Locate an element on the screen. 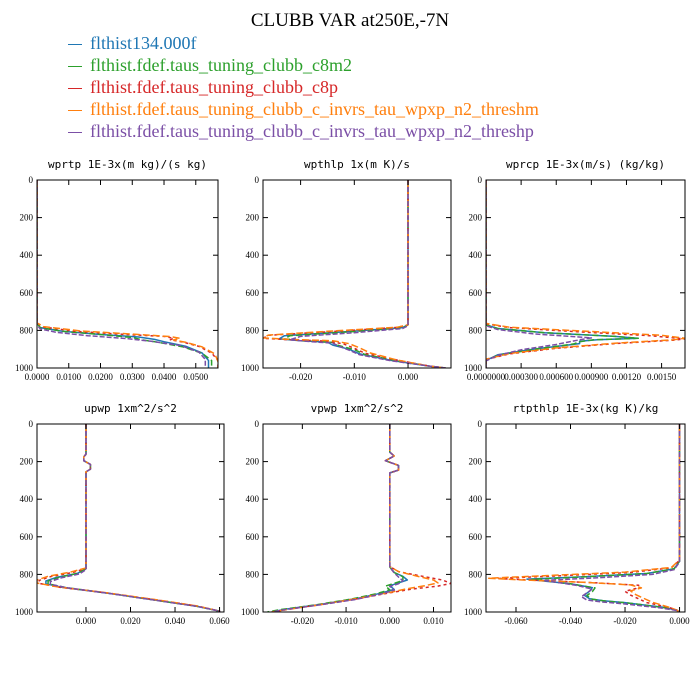  legend-entry: flthist.fdef.taus_tuning_clubb_c8m2 is located at coordinates (303, 65).